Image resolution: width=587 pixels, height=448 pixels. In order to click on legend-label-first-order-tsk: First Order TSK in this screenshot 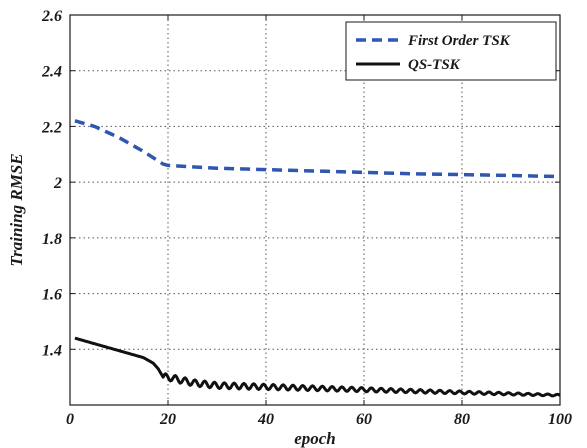, I will do `click(459, 41)`.